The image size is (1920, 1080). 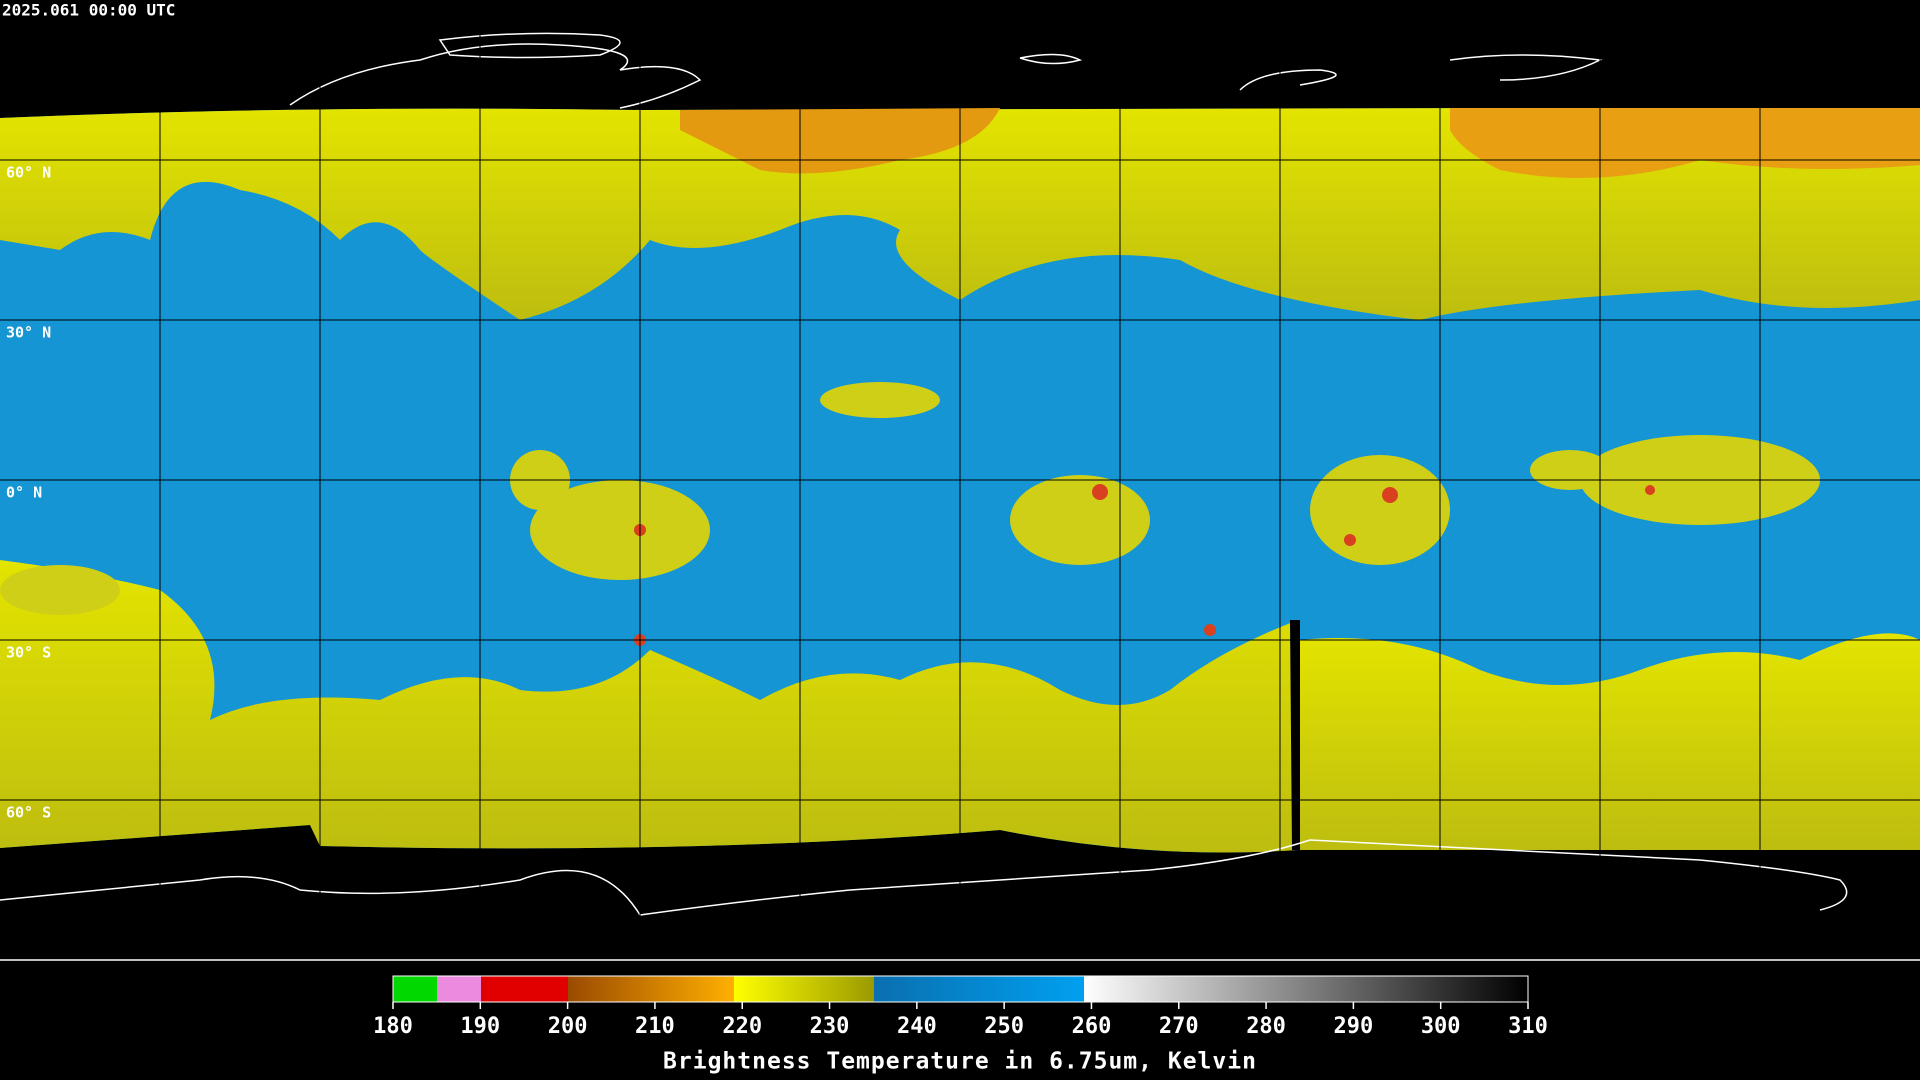 What do you see at coordinates (28, 813) in the screenshot?
I see `latitude-label: 60° S` at bounding box center [28, 813].